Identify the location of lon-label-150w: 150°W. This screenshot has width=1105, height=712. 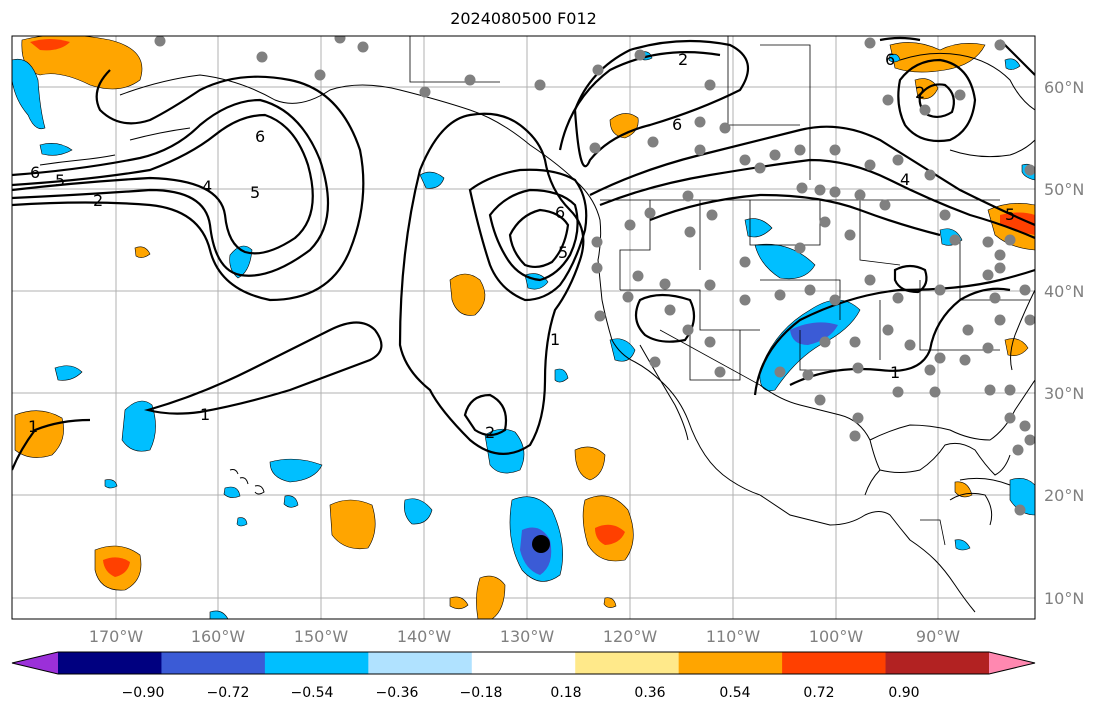
(321, 636).